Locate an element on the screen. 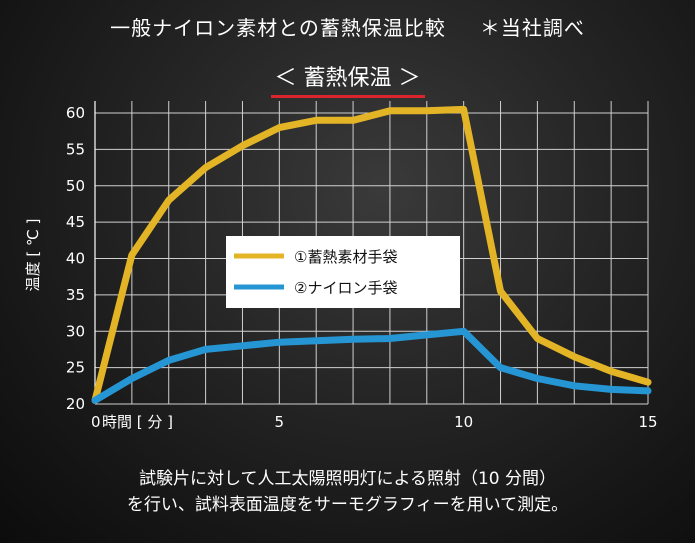 The width and height of the screenshot is (695, 543). y-tick-label: 25 is located at coordinates (75, 368).